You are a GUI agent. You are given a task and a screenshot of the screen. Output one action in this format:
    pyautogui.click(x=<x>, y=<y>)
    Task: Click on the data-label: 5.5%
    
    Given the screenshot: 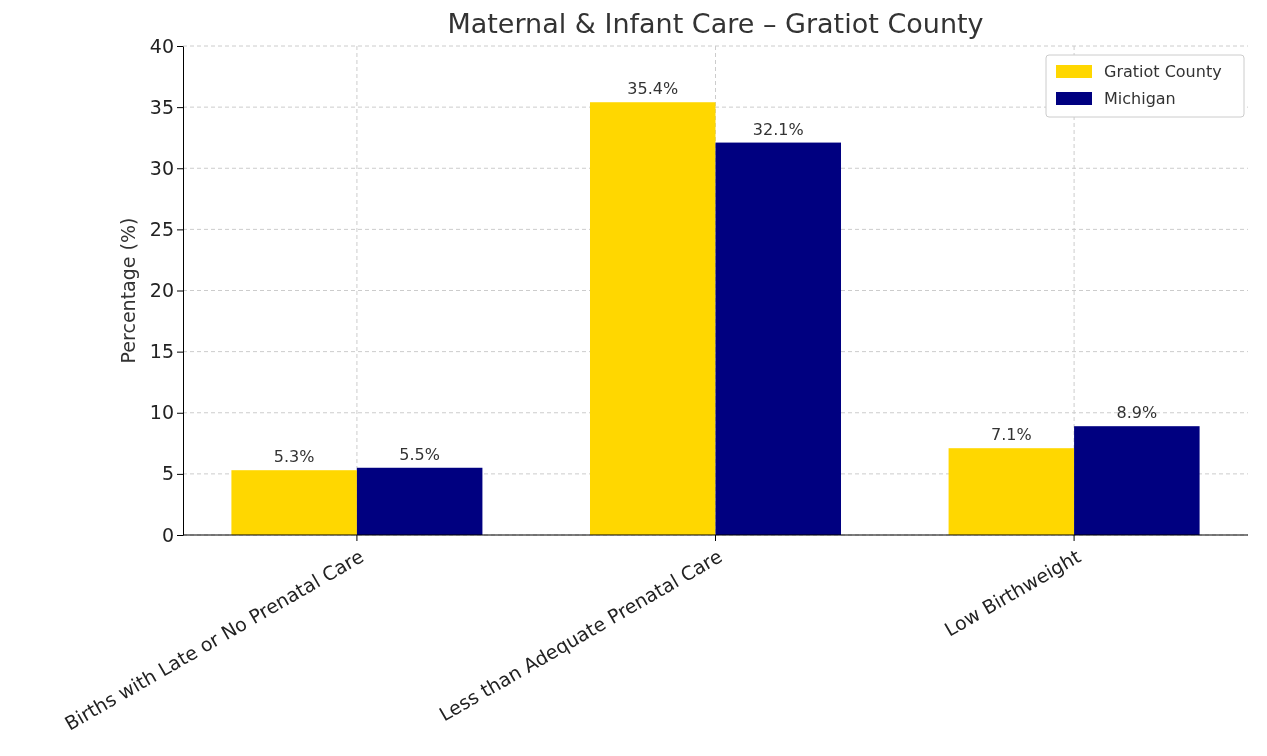 What is the action you would take?
    pyautogui.click(x=419, y=454)
    